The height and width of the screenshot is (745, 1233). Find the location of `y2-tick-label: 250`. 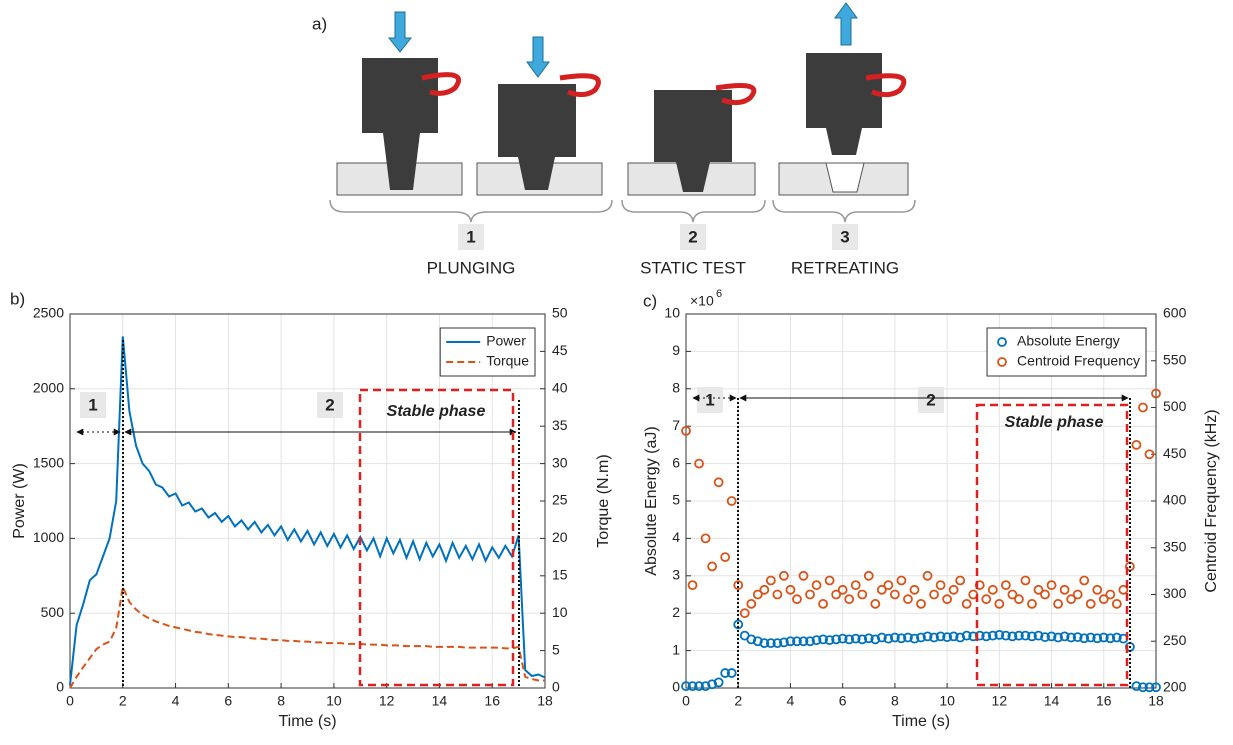

y2-tick-label: 250 is located at coordinates (1175, 640).